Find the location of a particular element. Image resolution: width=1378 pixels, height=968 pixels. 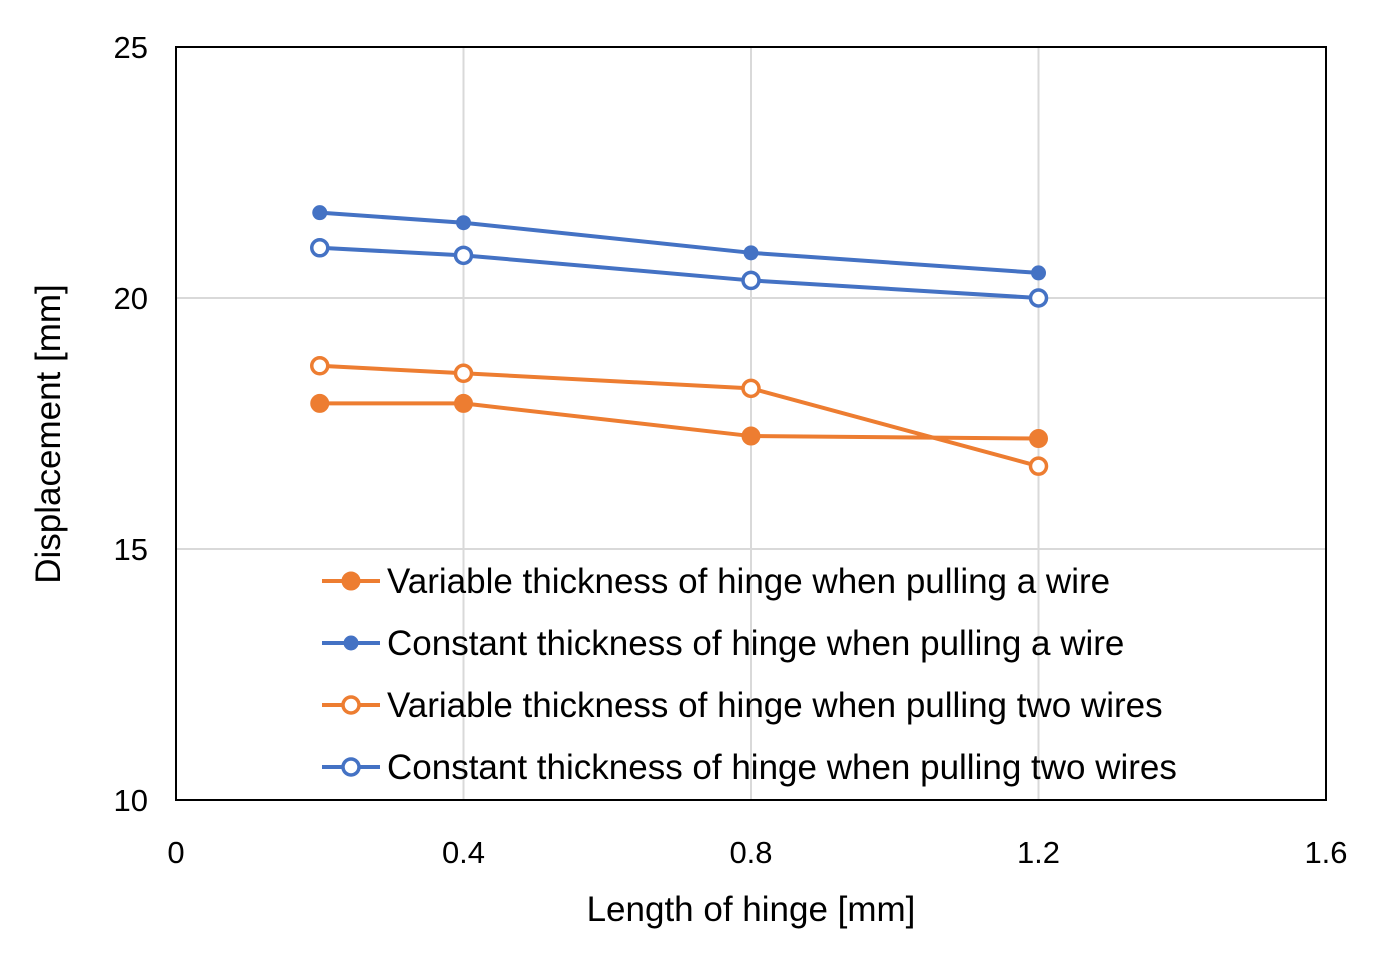

y-axis-title: Displacement [mm] is located at coordinates (48, 434).